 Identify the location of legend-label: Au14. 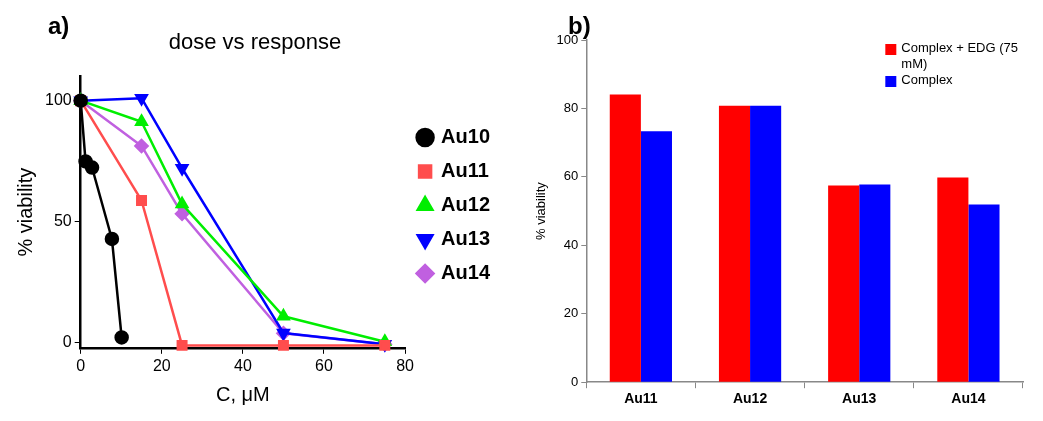
(466, 272).